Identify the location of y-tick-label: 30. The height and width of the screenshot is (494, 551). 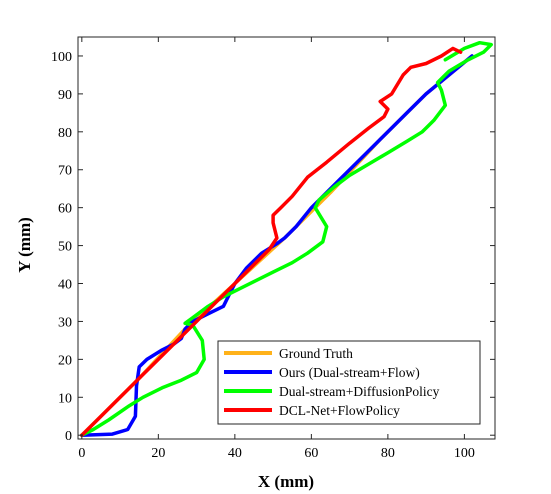
(65, 322).